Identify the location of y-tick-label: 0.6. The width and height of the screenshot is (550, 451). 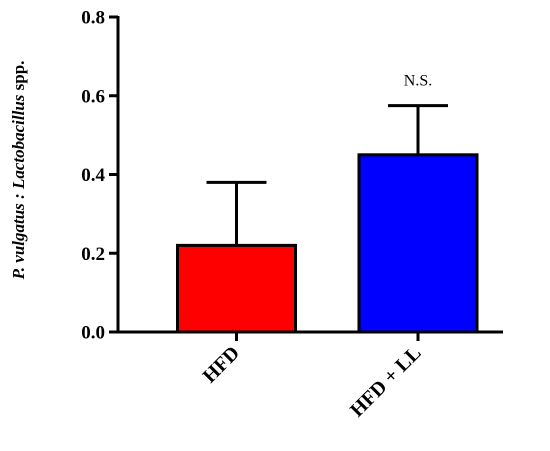
(93, 96).